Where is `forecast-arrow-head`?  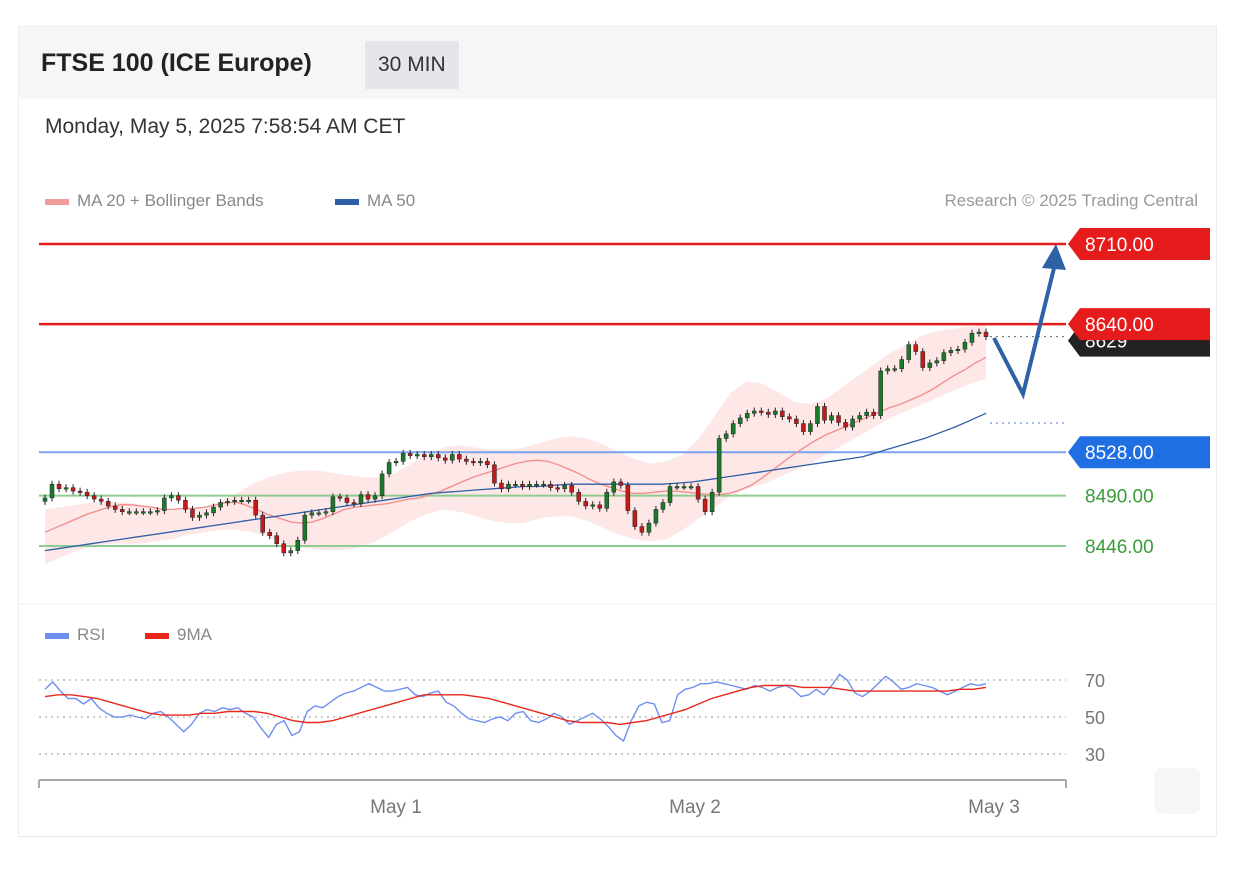
forecast-arrow-head is located at coordinates (1054, 257).